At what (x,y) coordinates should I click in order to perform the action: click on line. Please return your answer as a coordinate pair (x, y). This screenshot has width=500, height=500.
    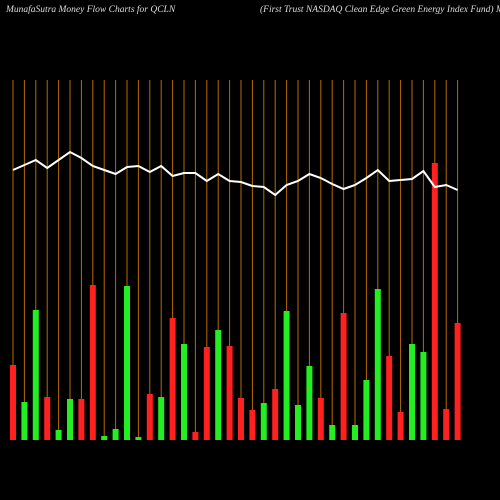
    Looking at the image, I should click on (235, 173).